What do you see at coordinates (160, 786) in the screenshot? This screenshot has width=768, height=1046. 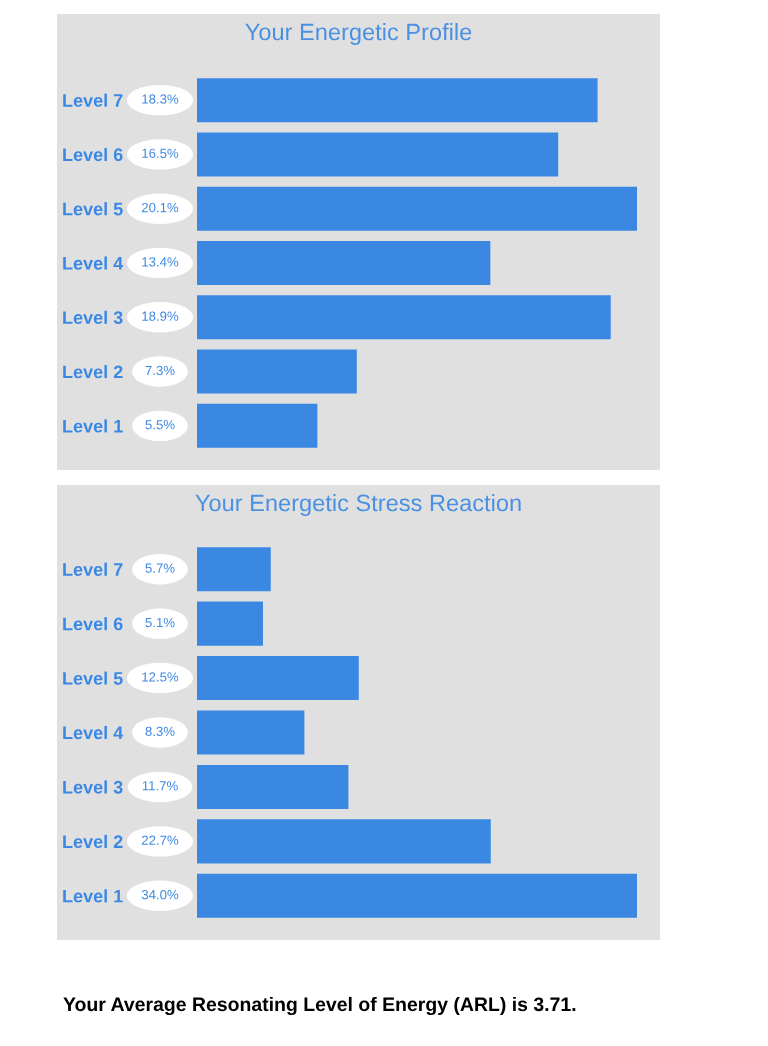 I see `data-label: 11.7%` at bounding box center [160, 786].